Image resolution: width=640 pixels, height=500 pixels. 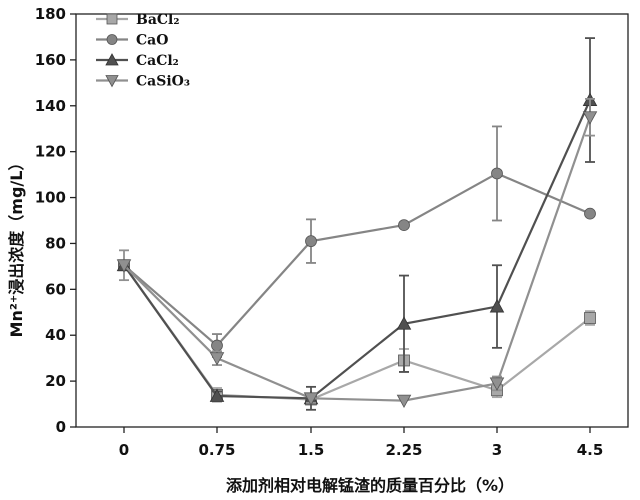 I want to click on legend-label: CaO, so click(x=152, y=41).